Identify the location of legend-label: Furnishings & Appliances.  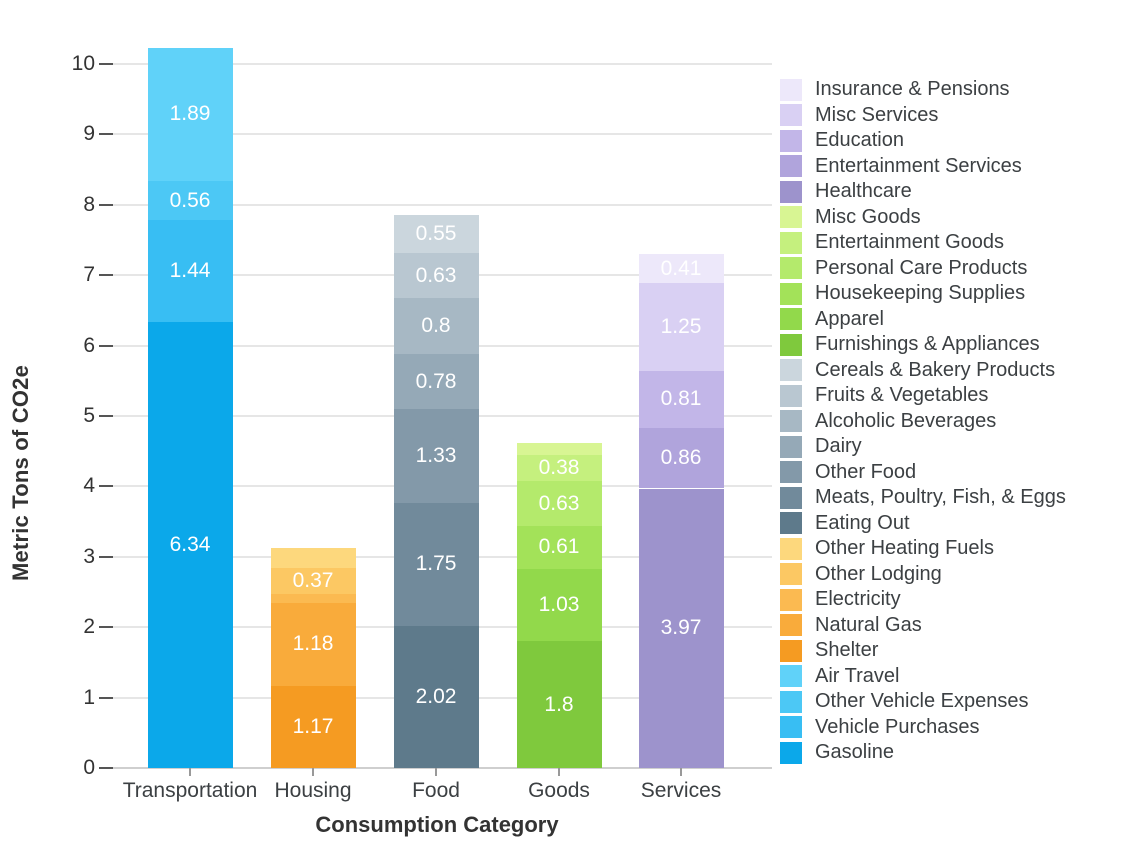
(927, 344).